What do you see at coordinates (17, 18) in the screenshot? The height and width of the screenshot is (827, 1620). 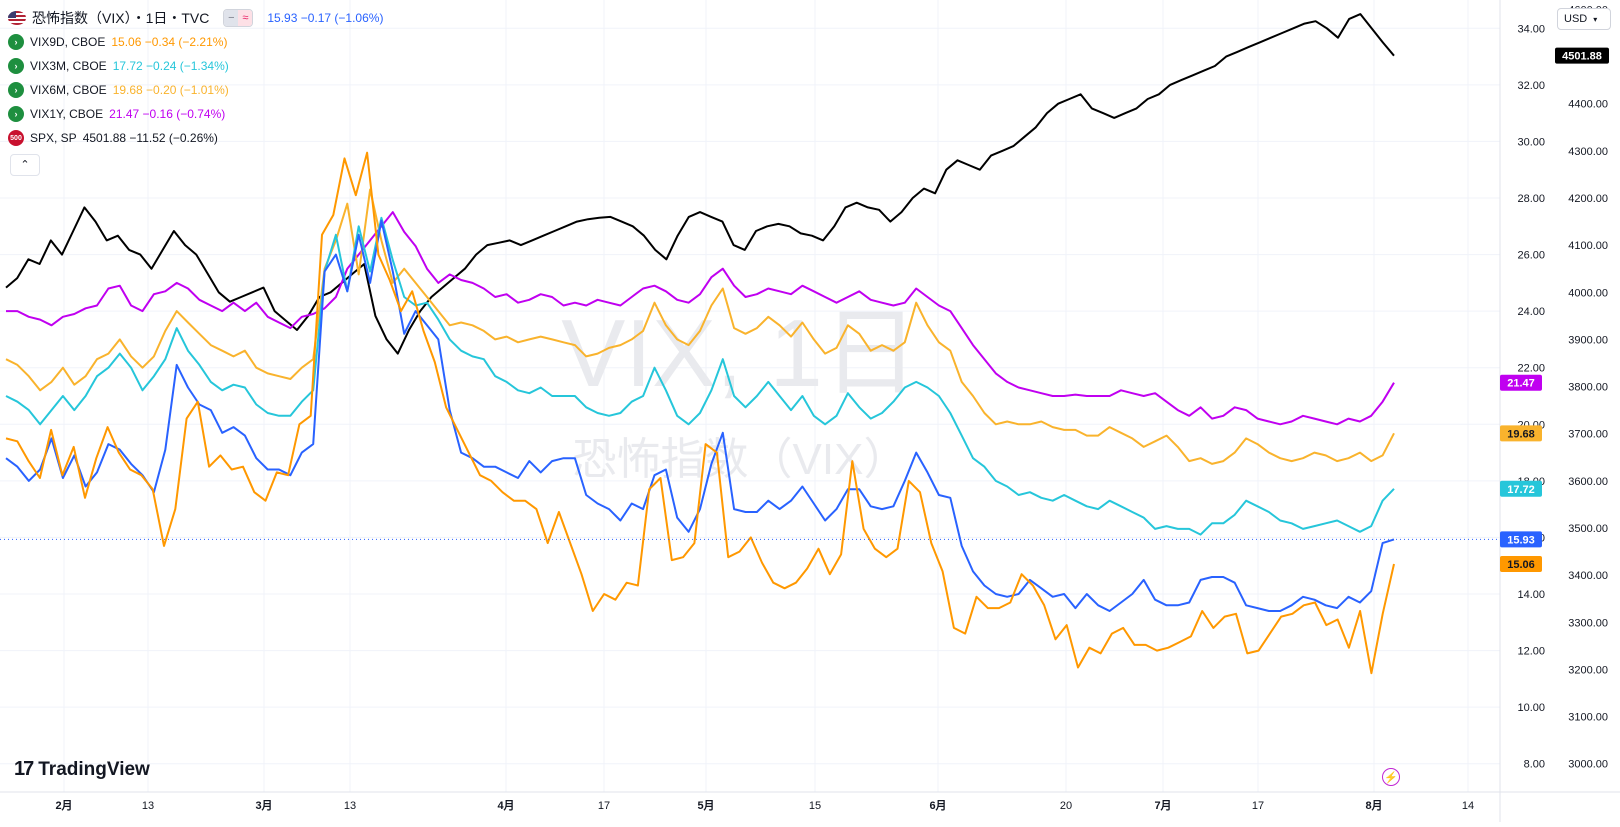 I see `us-flag-icon` at bounding box center [17, 18].